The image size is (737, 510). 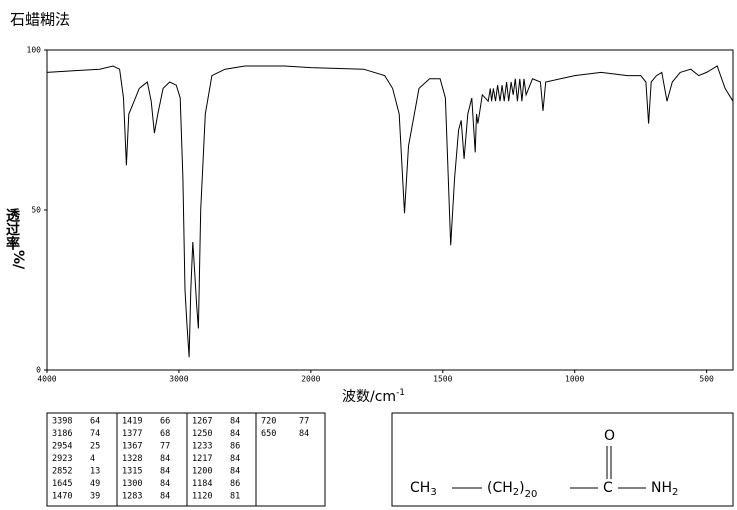 What do you see at coordinates (531, 494) in the screenshot?
I see `subscript: 20` at bounding box center [531, 494].